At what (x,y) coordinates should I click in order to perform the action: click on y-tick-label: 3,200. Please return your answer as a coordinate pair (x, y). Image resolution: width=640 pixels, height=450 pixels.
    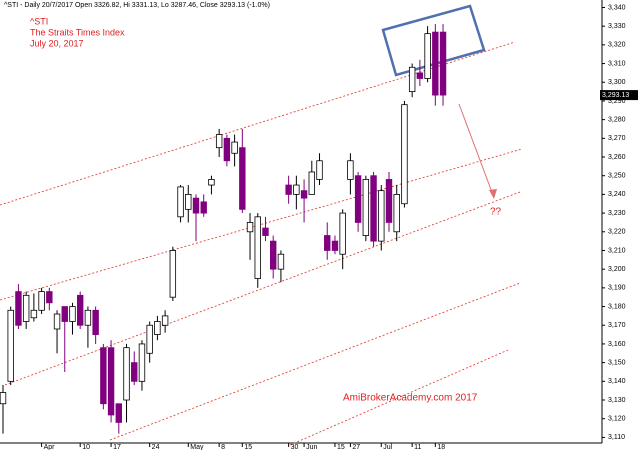
    Looking at the image, I should click on (617, 269).